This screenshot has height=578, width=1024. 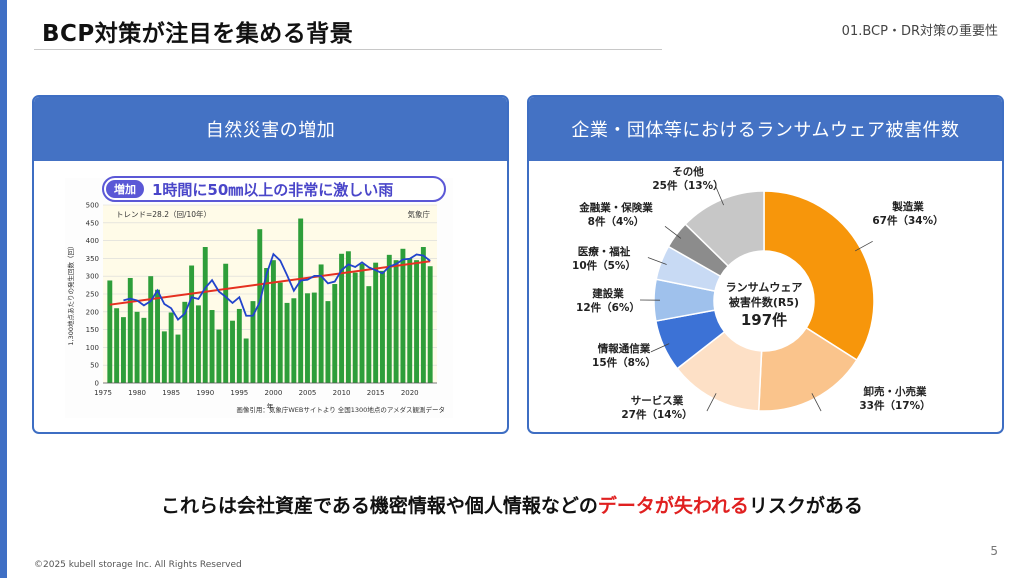 I want to click on slice-value: 15件（8%）, so click(x=624, y=362).